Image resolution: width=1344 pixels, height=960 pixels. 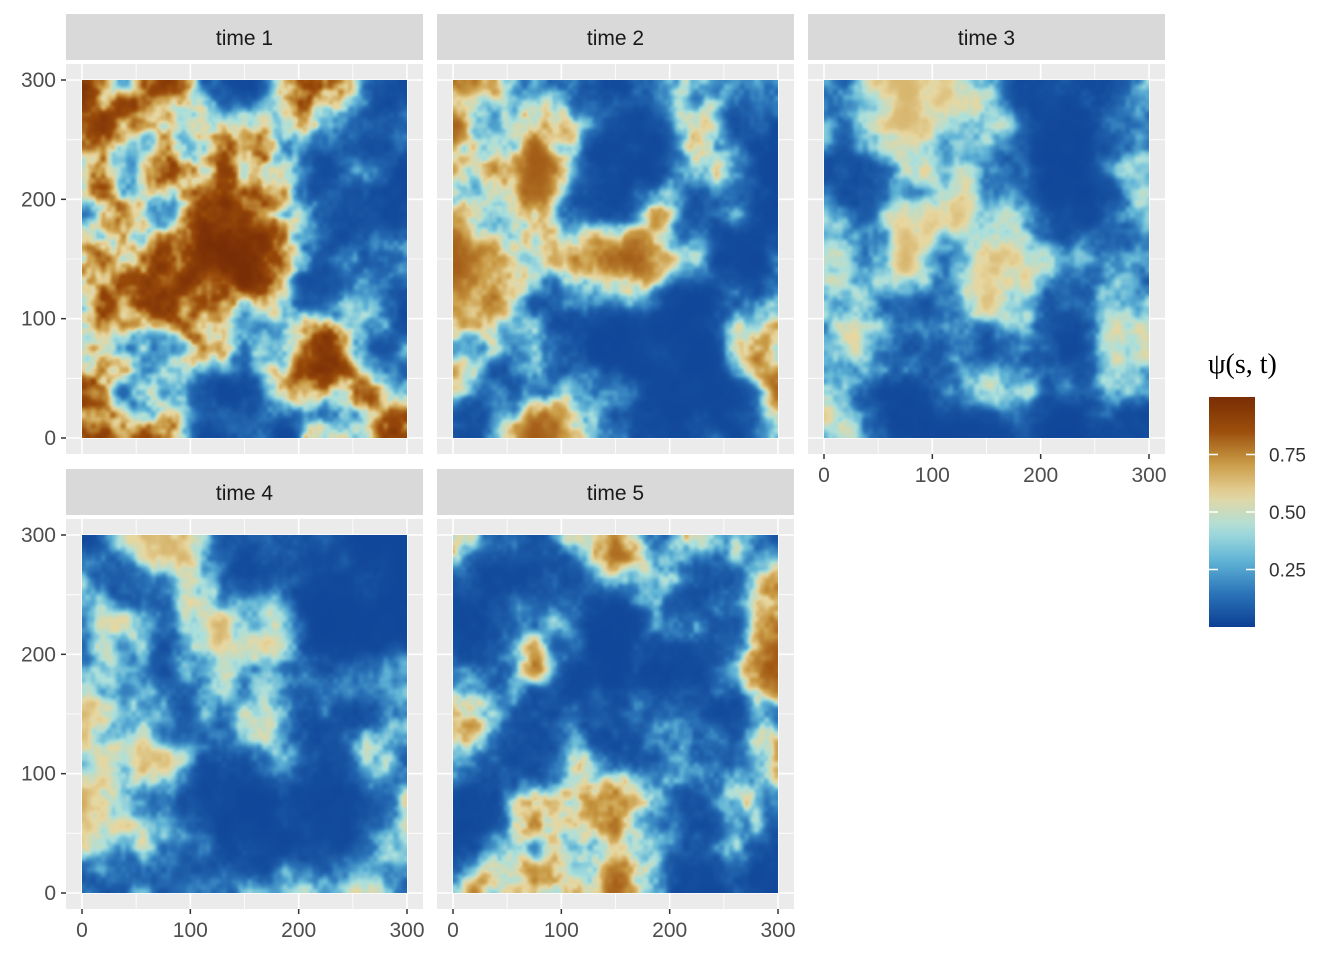 I want to click on facet-panel: time 5 0 100 200 300, so click(x=616, y=705).